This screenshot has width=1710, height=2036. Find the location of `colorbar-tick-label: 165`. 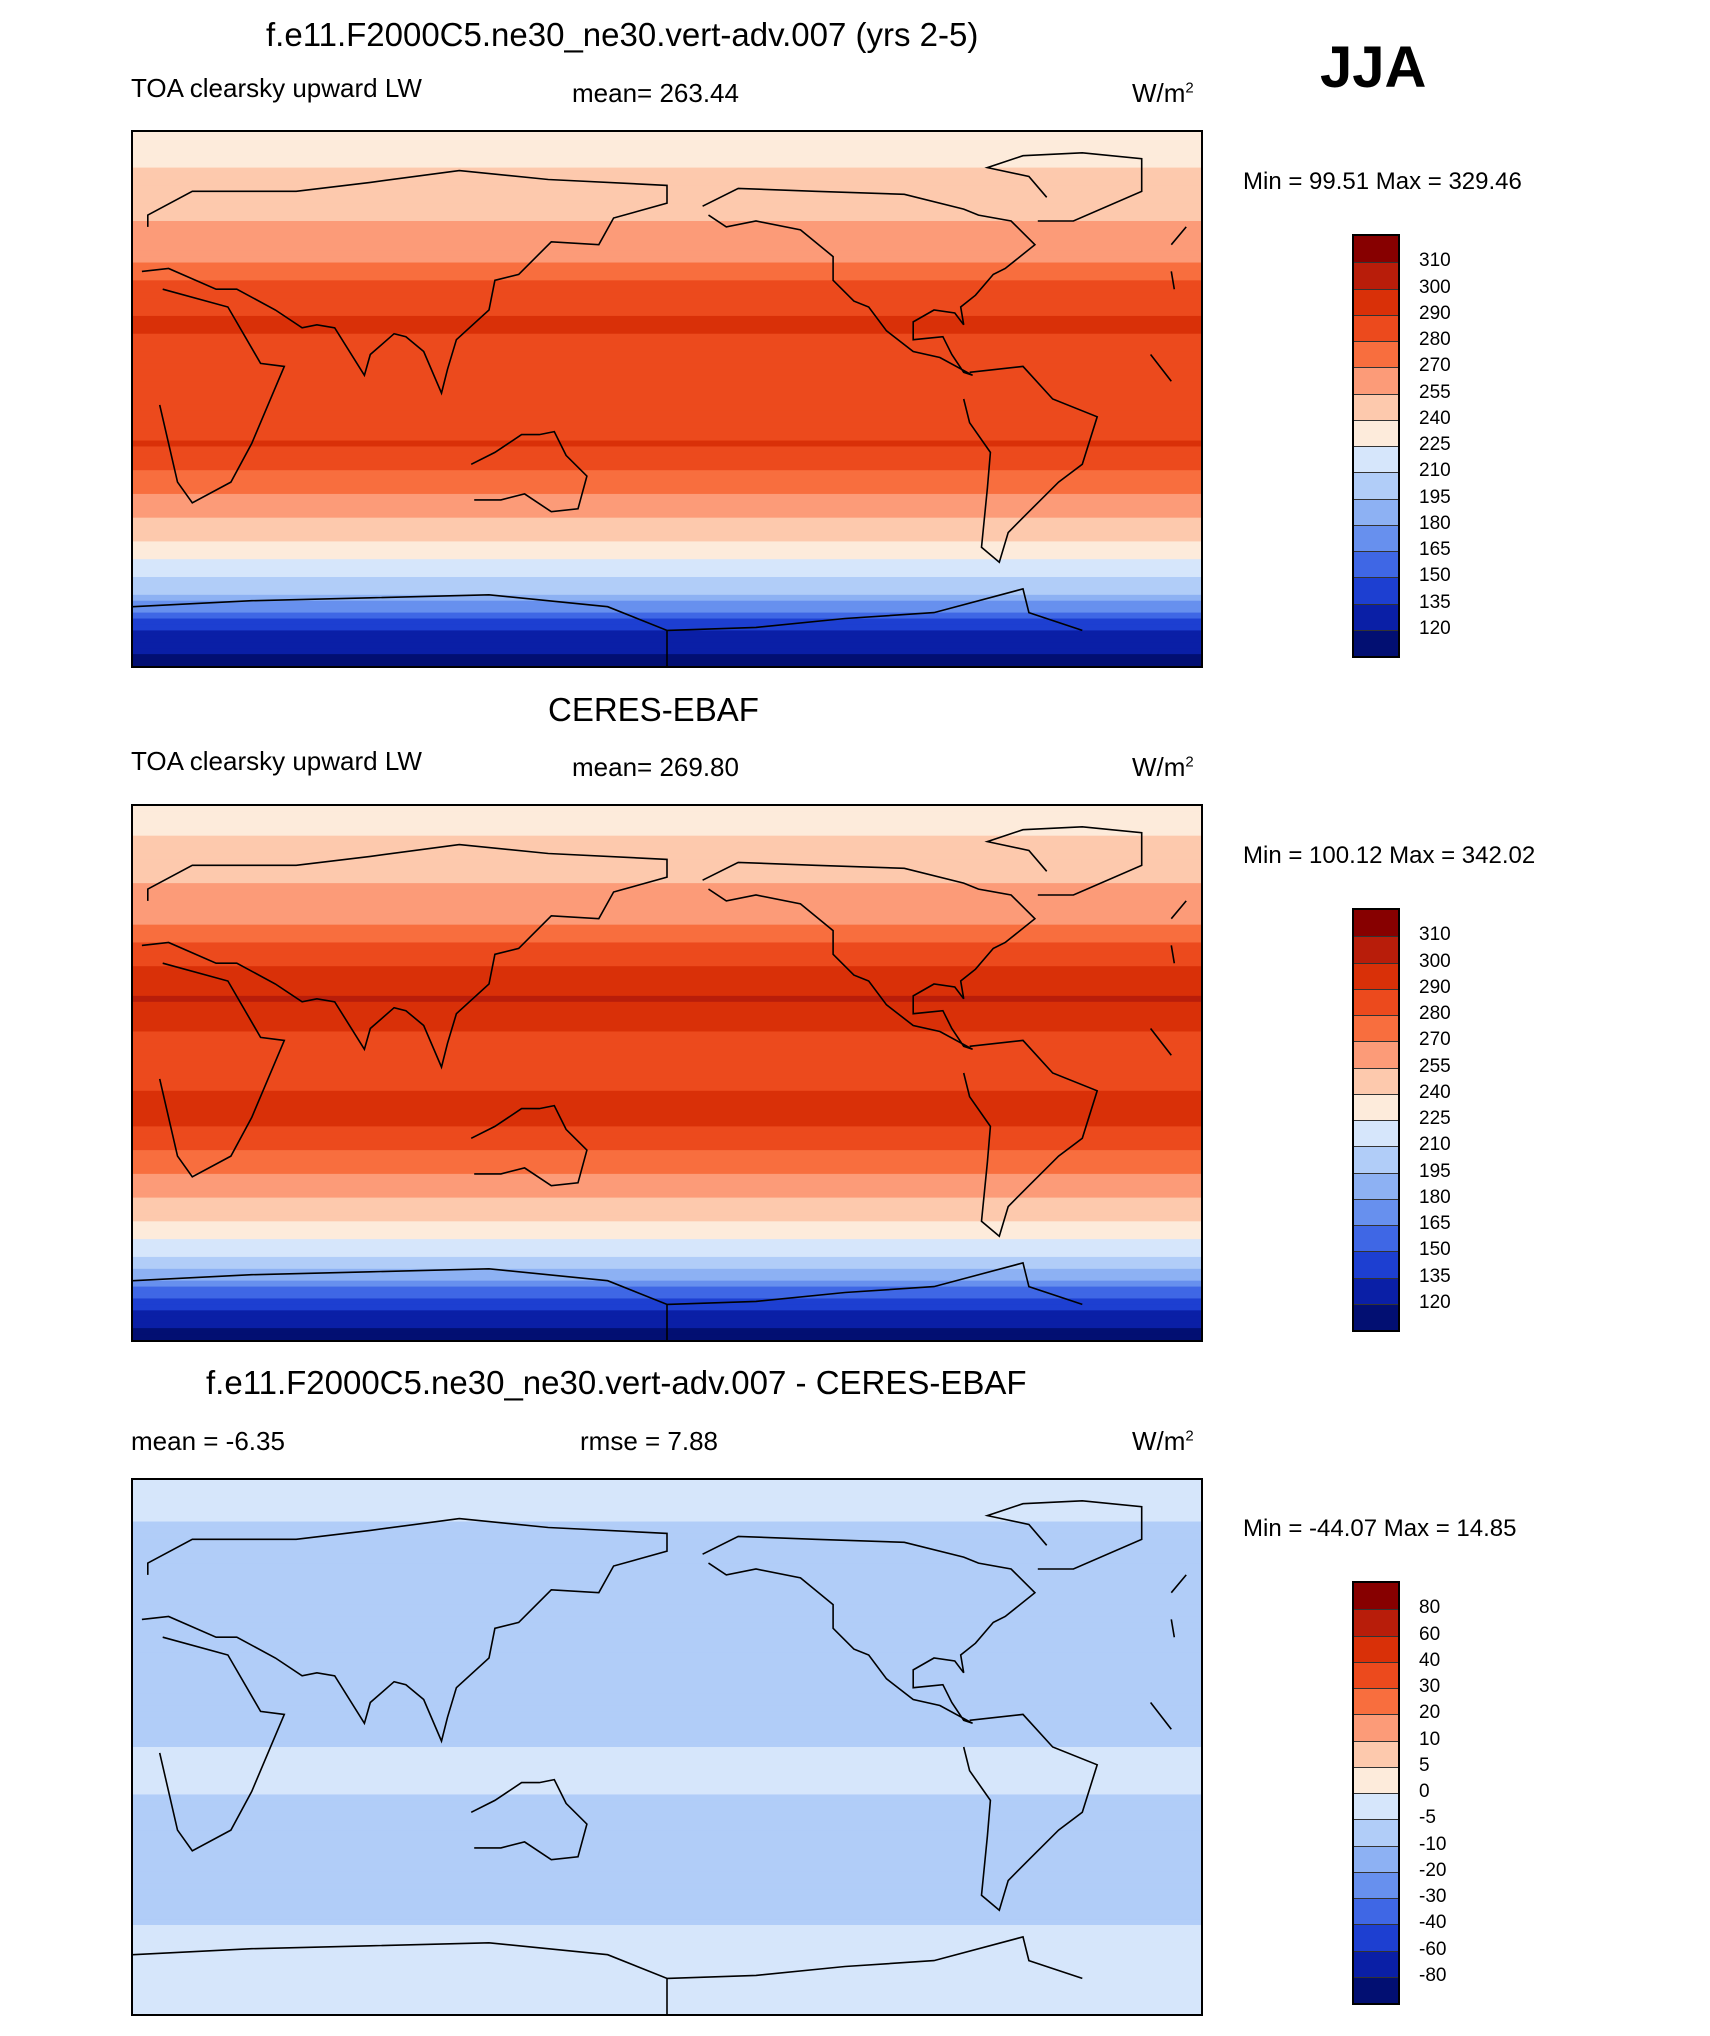

colorbar-tick-label: 165 is located at coordinates (1435, 549).